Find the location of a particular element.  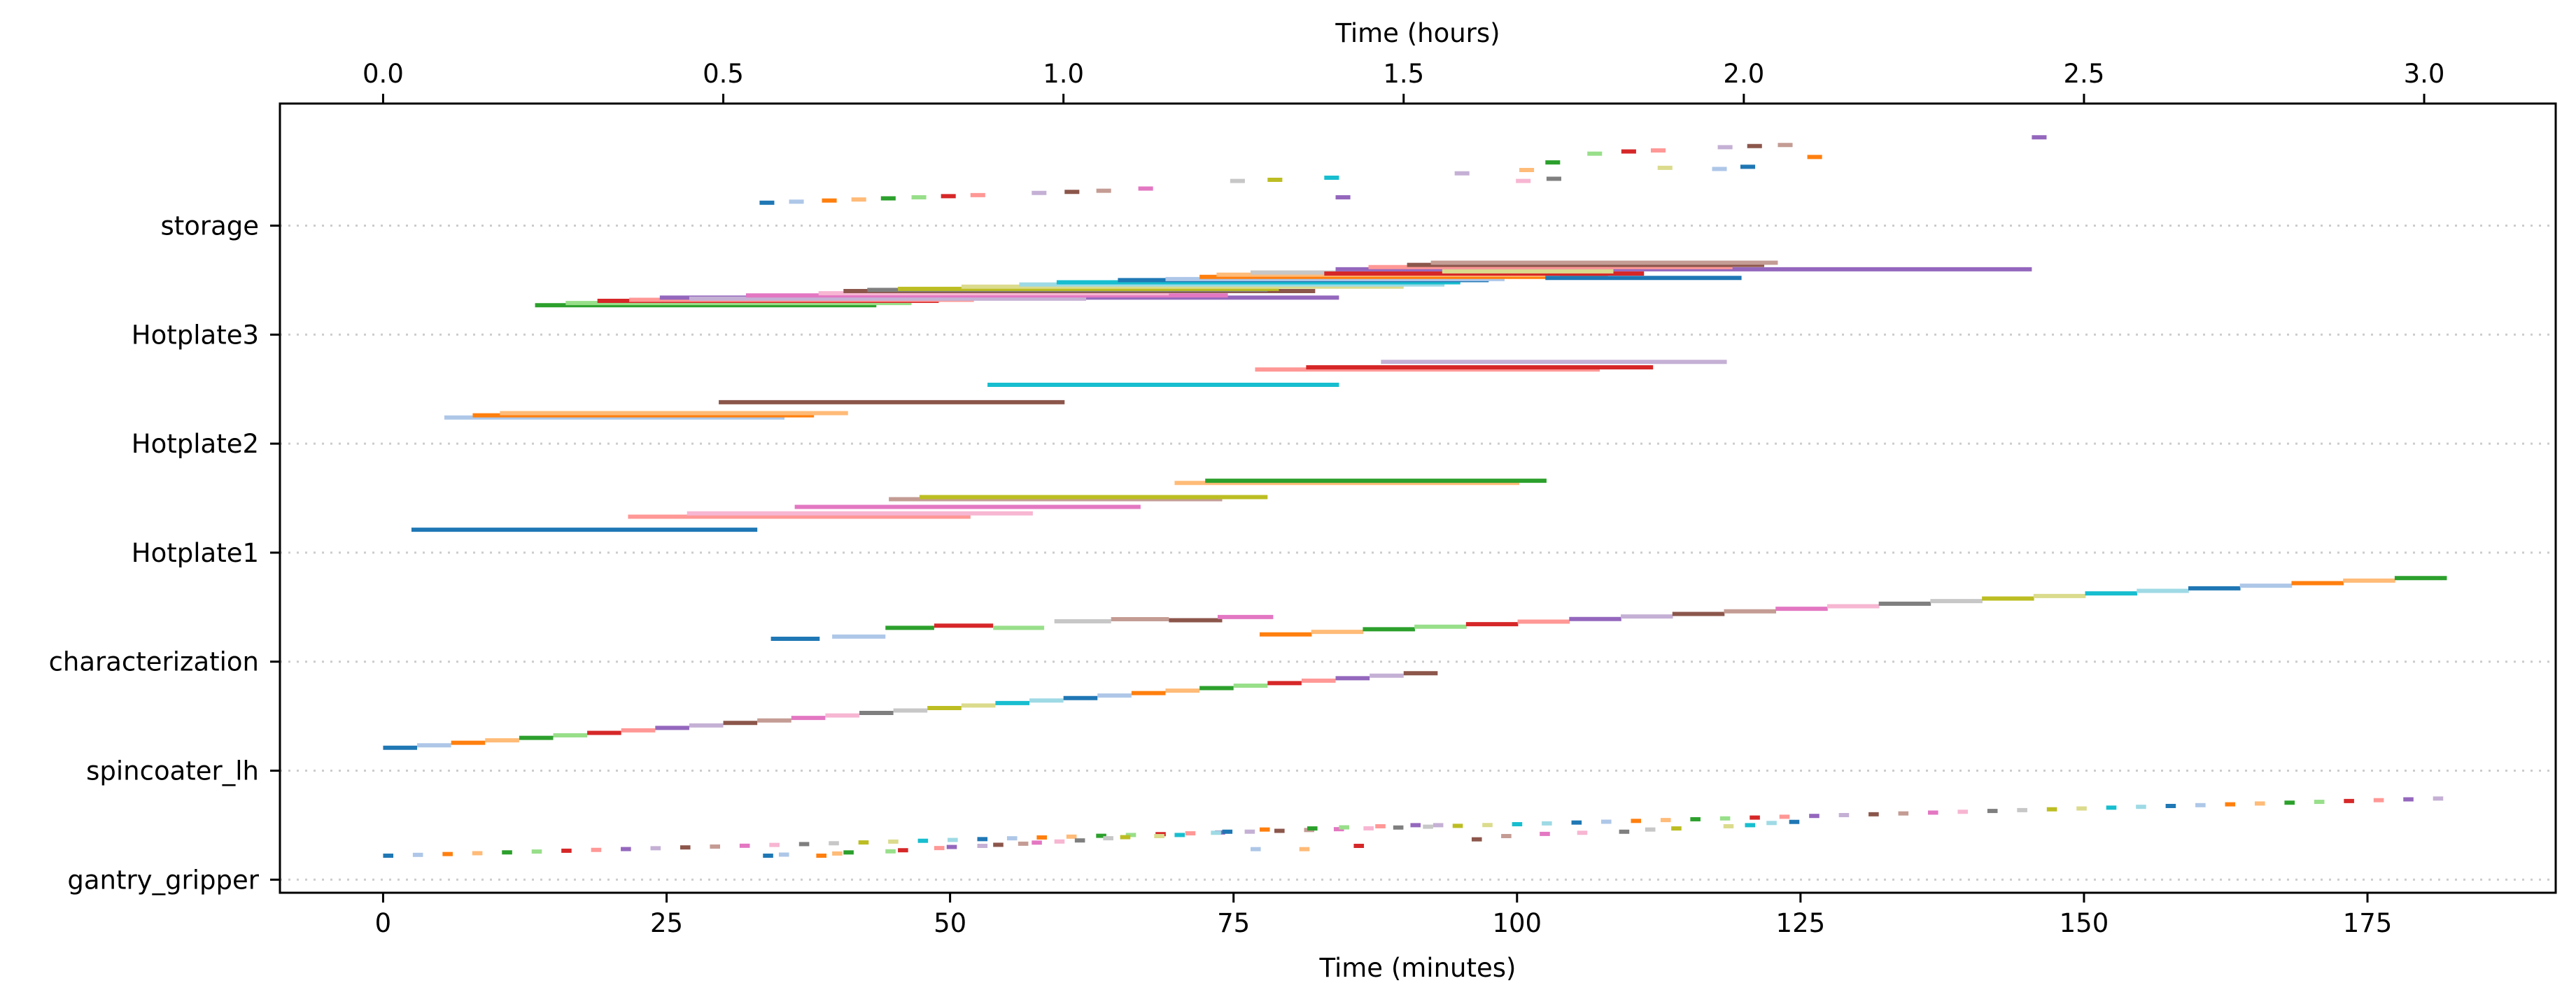

x2-tick-label: 0.0 is located at coordinates (383, 74).